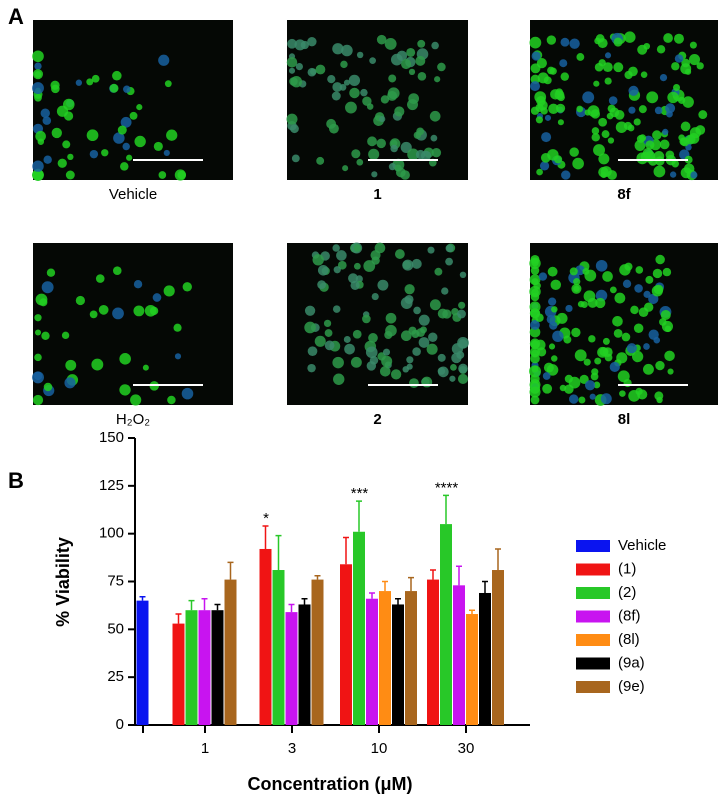 This screenshot has width=722, height=805. What do you see at coordinates (629, 639) in the screenshot?
I see `legend-label: (8l)` at bounding box center [629, 639].